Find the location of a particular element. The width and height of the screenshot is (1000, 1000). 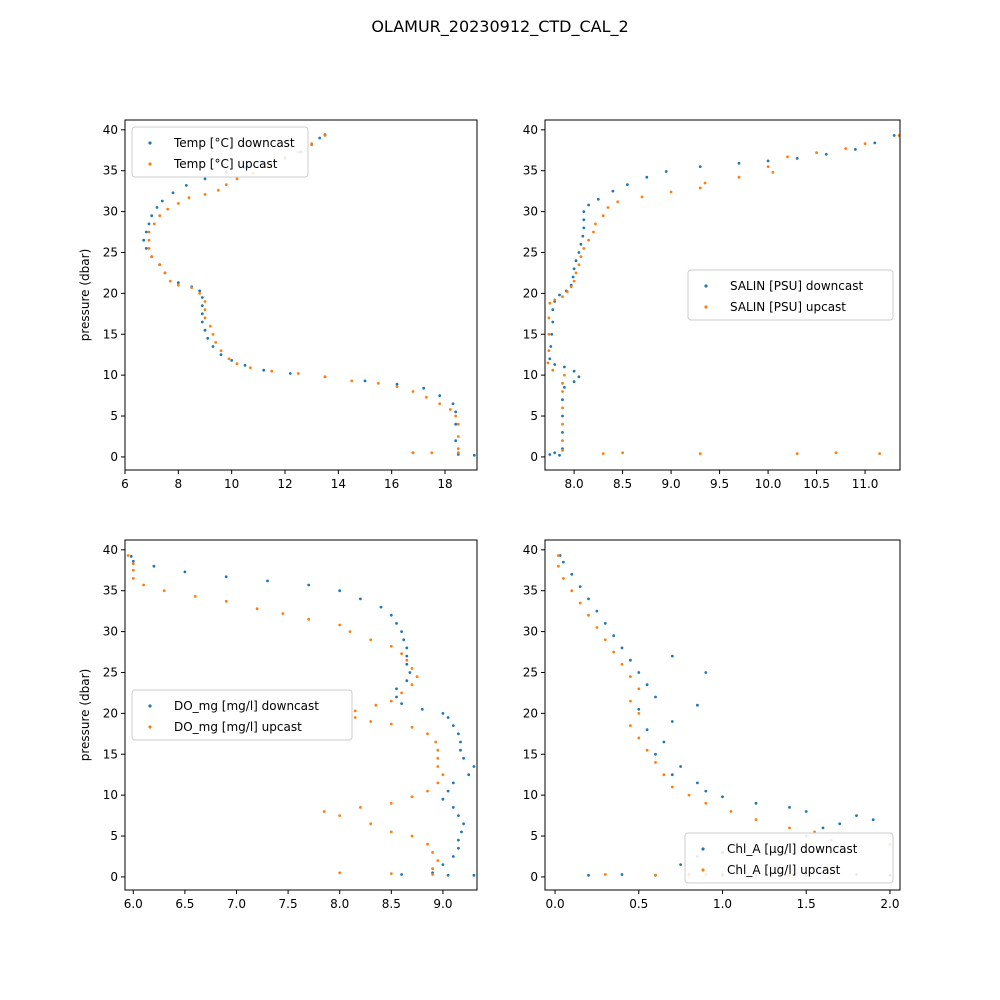

legend: Temp [°C] downcast Temp [°C] upcast is located at coordinates (220, 152).